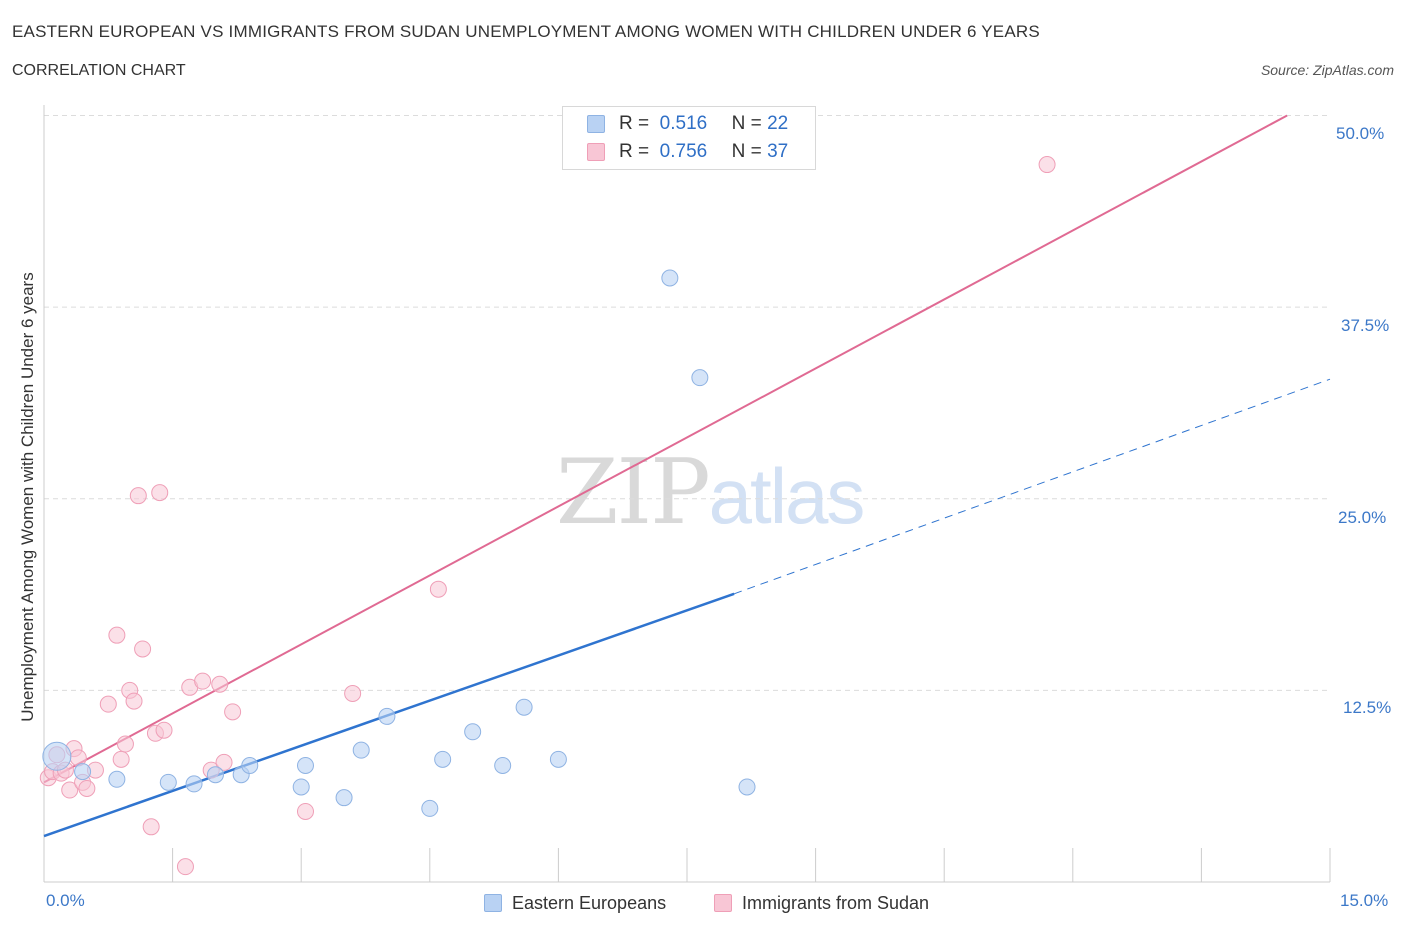 The height and width of the screenshot is (930, 1406). What do you see at coordinates (65, 900) in the screenshot?
I see `x-tick-label-min: 0.0%` at bounding box center [65, 900].